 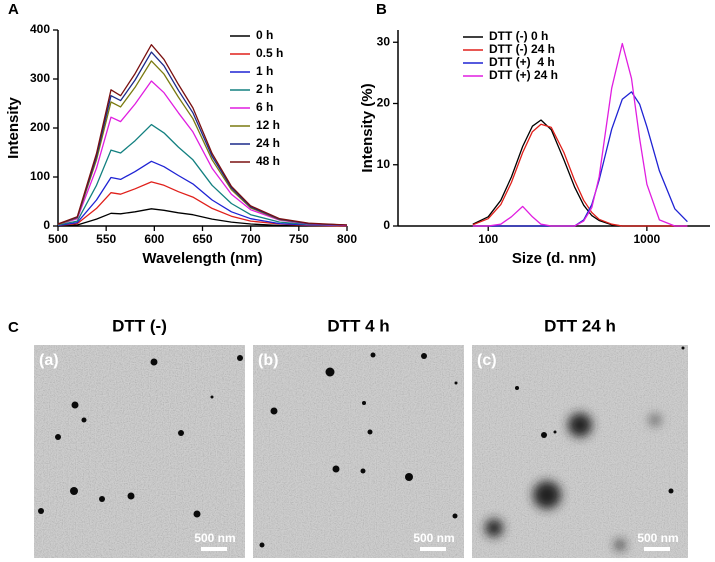 I want to click on y-axis-label: Intensity (%), so click(x=367, y=127).